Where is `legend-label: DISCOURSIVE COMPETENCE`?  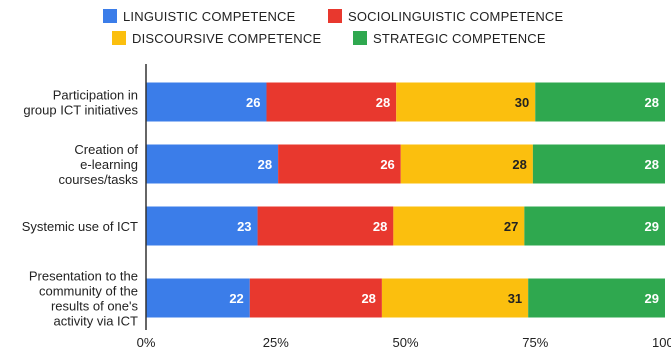 legend-label: DISCOURSIVE COMPETENCE is located at coordinates (226, 38).